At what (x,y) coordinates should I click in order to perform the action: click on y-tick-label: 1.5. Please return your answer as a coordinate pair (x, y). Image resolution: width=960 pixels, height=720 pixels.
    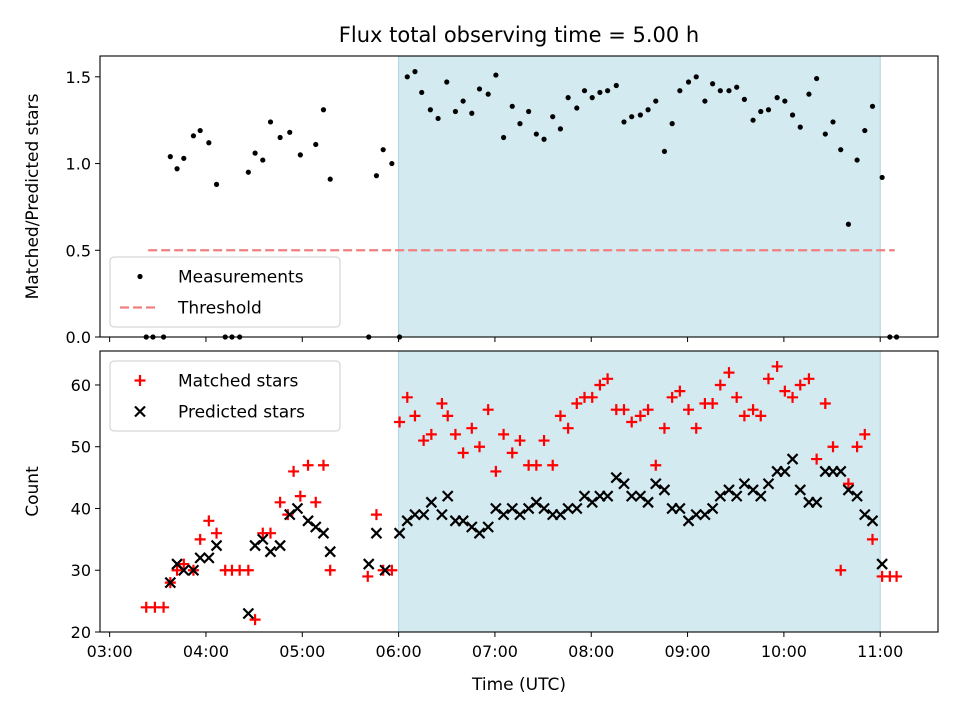
    Looking at the image, I should click on (78, 77).